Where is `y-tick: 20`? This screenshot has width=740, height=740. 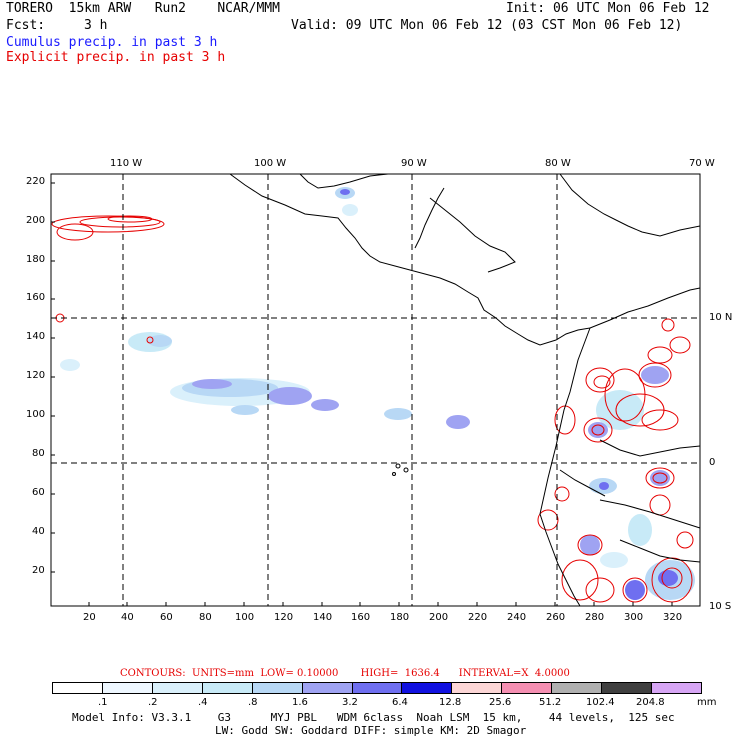 y-tick: 20 is located at coordinates (38, 570).